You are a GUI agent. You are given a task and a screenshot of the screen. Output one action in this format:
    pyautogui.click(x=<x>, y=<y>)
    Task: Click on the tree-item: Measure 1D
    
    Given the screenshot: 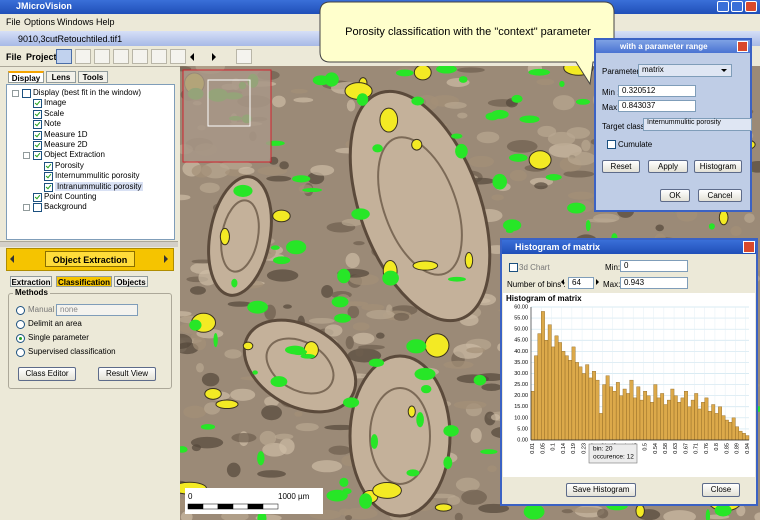 What is the action you would take?
    pyautogui.click(x=66, y=134)
    